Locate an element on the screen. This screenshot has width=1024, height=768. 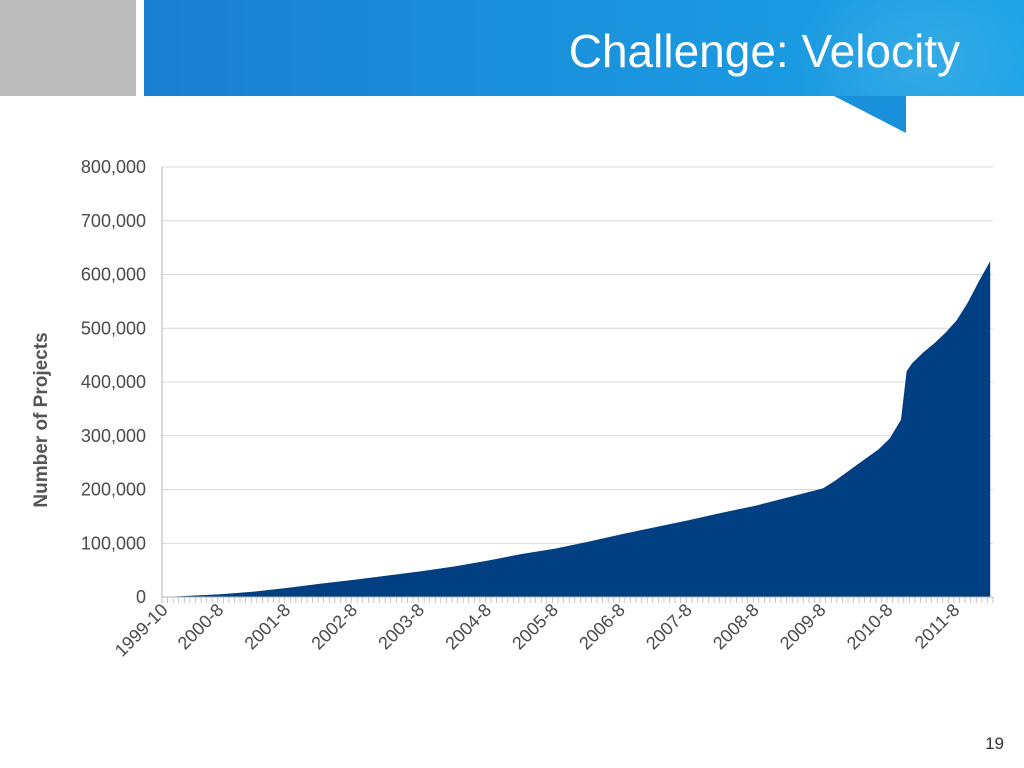
y-tick-label: 300,000 is located at coordinates (113, 436).